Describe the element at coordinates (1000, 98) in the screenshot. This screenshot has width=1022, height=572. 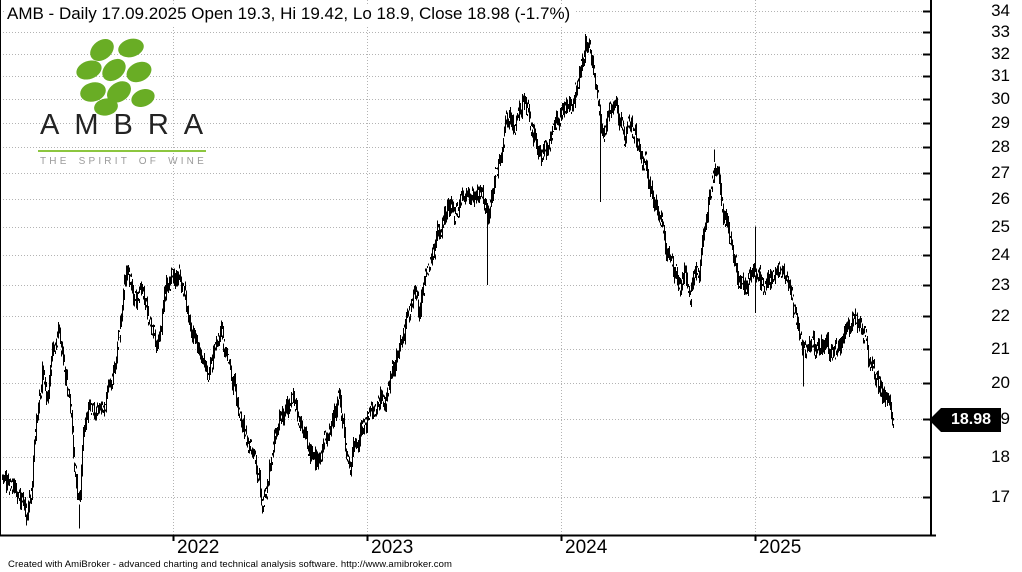
I see `y-axis-label: 30` at that location.